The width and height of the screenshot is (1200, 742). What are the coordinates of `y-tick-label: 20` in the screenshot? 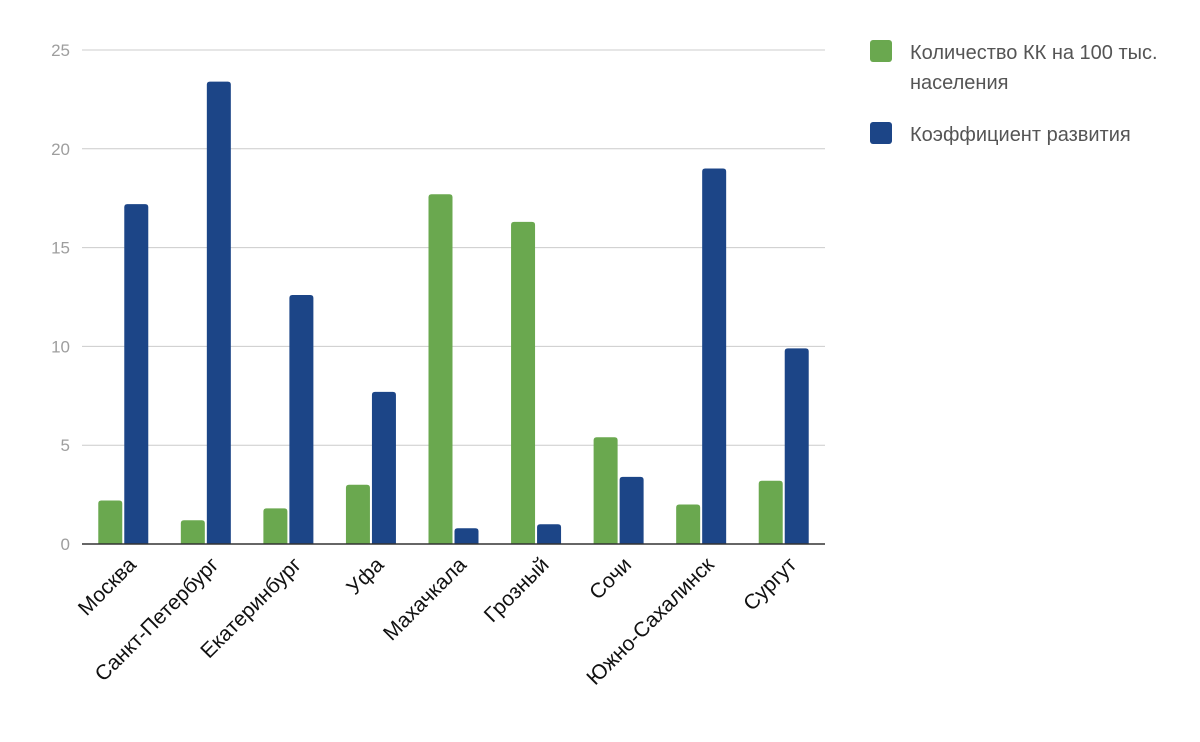 It's located at (60, 149).